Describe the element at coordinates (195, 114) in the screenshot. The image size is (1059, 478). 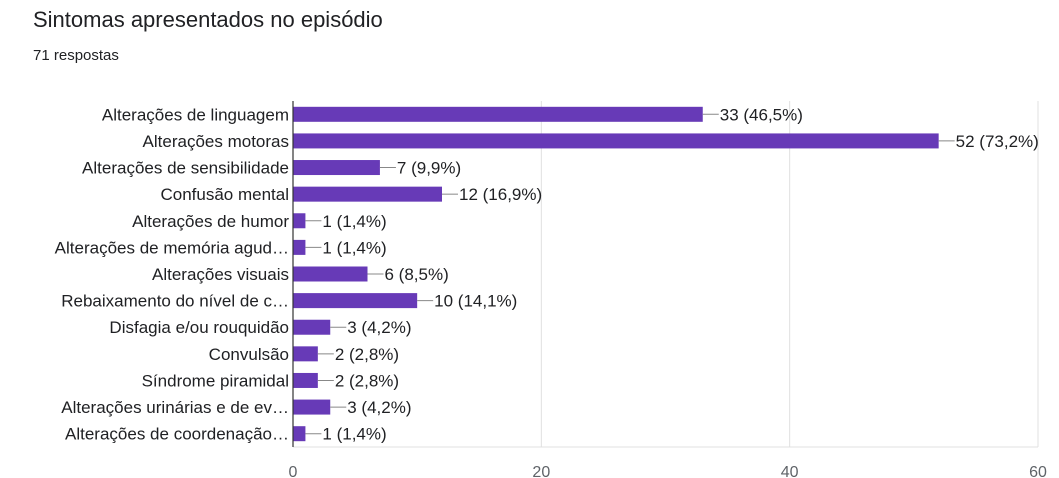
I see `category-label: Alterações de linguagem` at that location.